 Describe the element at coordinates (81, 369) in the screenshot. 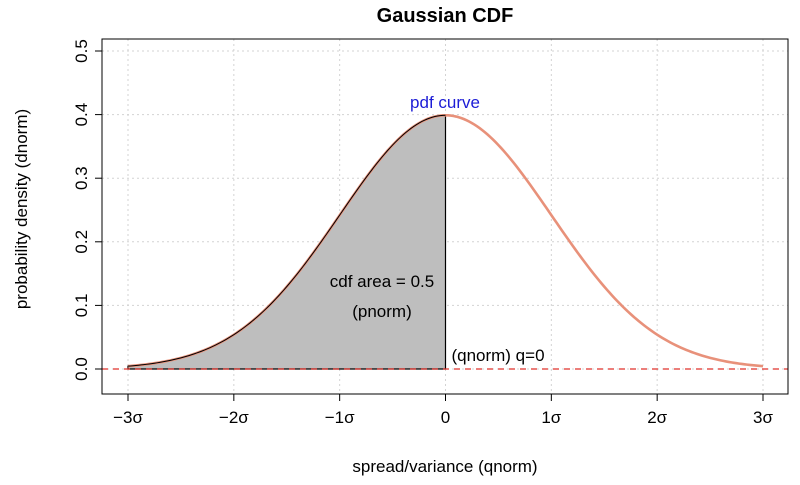

I see `y-tick-label: 0.0` at that location.